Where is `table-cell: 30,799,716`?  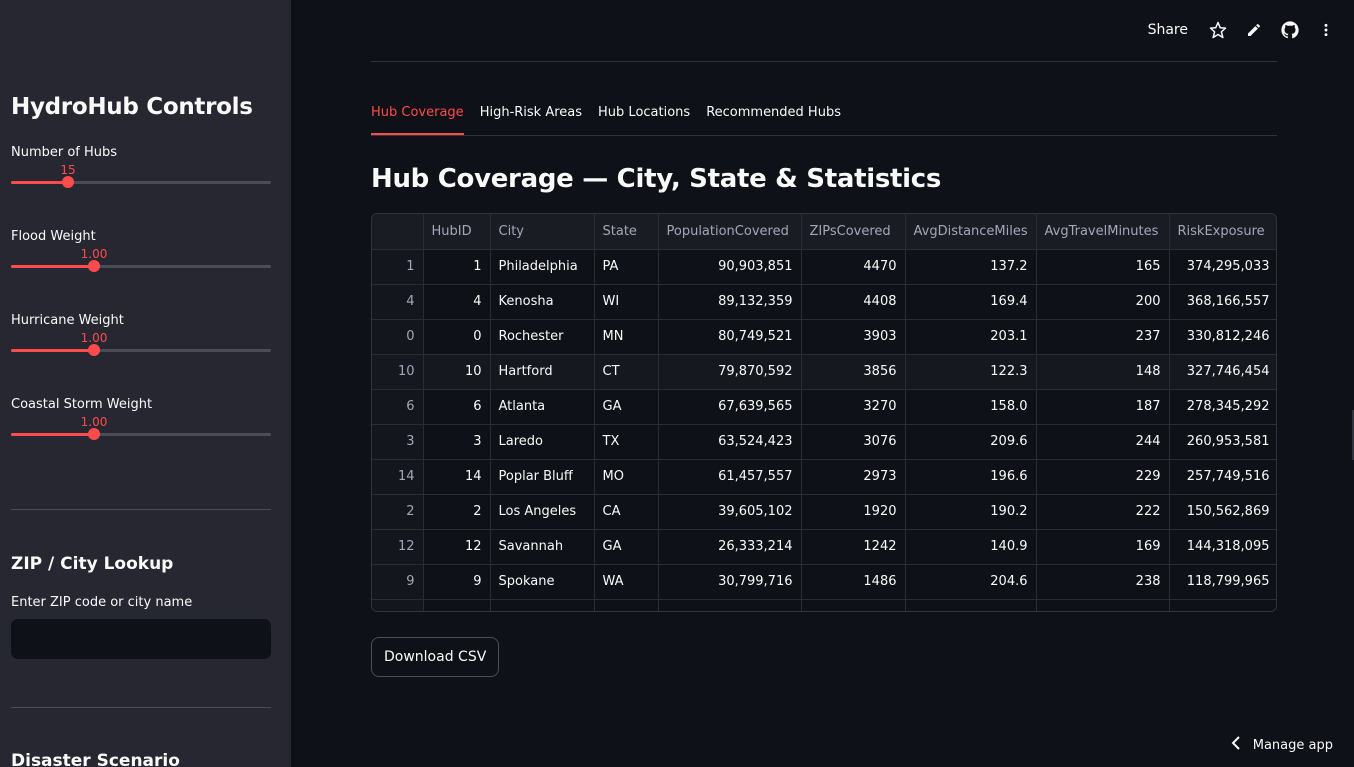 table-cell: 30,799,716 is located at coordinates (730, 582).